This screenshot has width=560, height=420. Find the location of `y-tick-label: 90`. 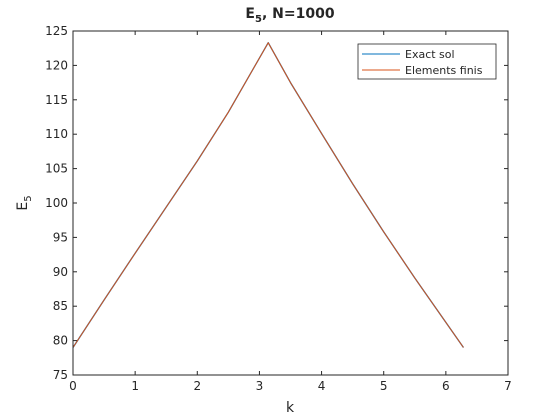

y-tick-label: 90 is located at coordinates (60, 272).